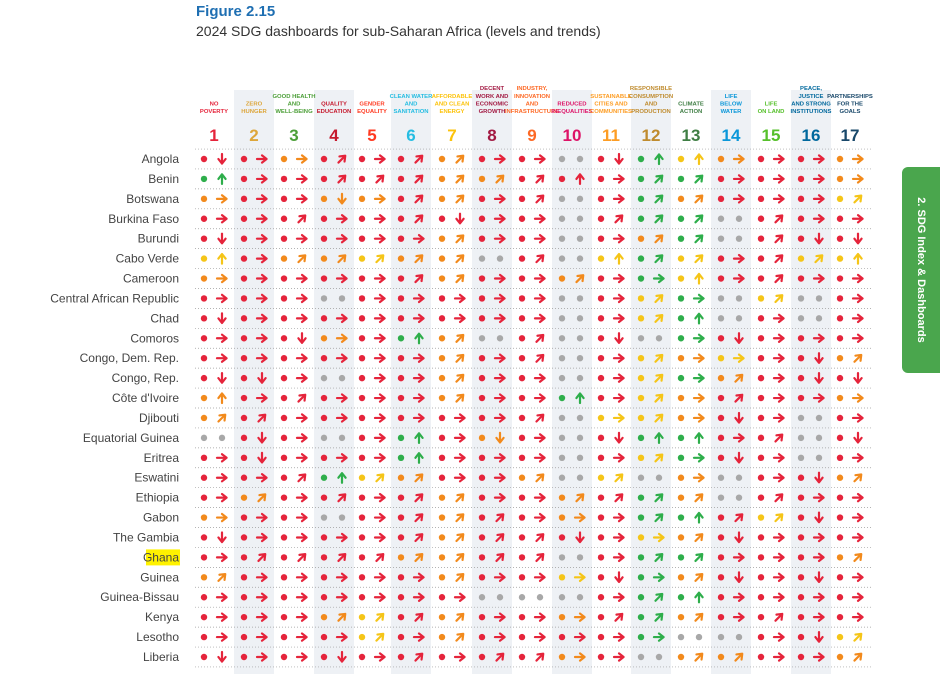 This screenshot has height=674, width=940. What do you see at coordinates (411, 382) in the screenshot?
I see `goal-column-band` at bounding box center [411, 382].